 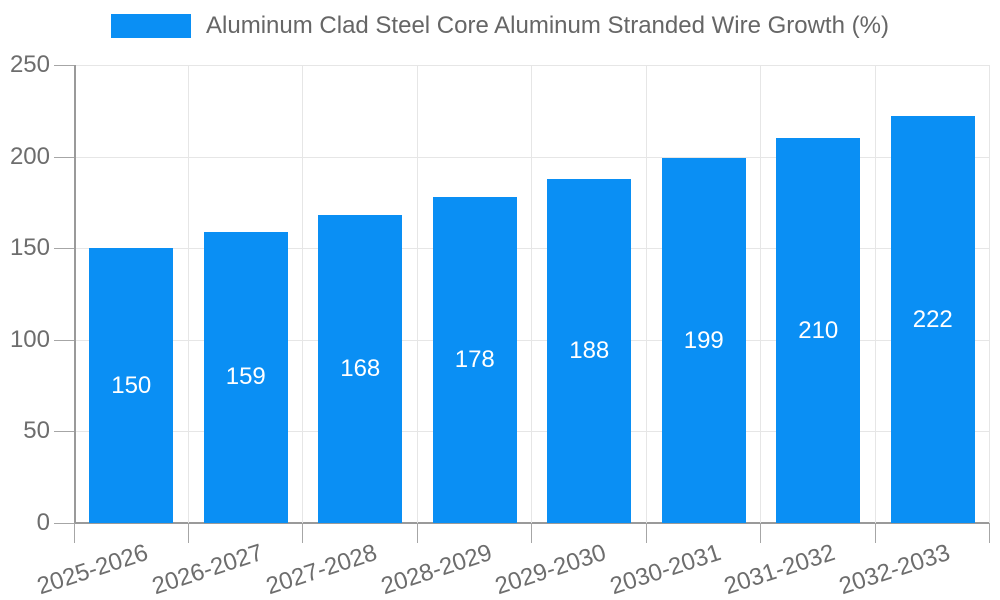 What do you see at coordinates (43, 522) in the screenshot?
I see `y-tick-label: 0` at bounding box center [43, 522].